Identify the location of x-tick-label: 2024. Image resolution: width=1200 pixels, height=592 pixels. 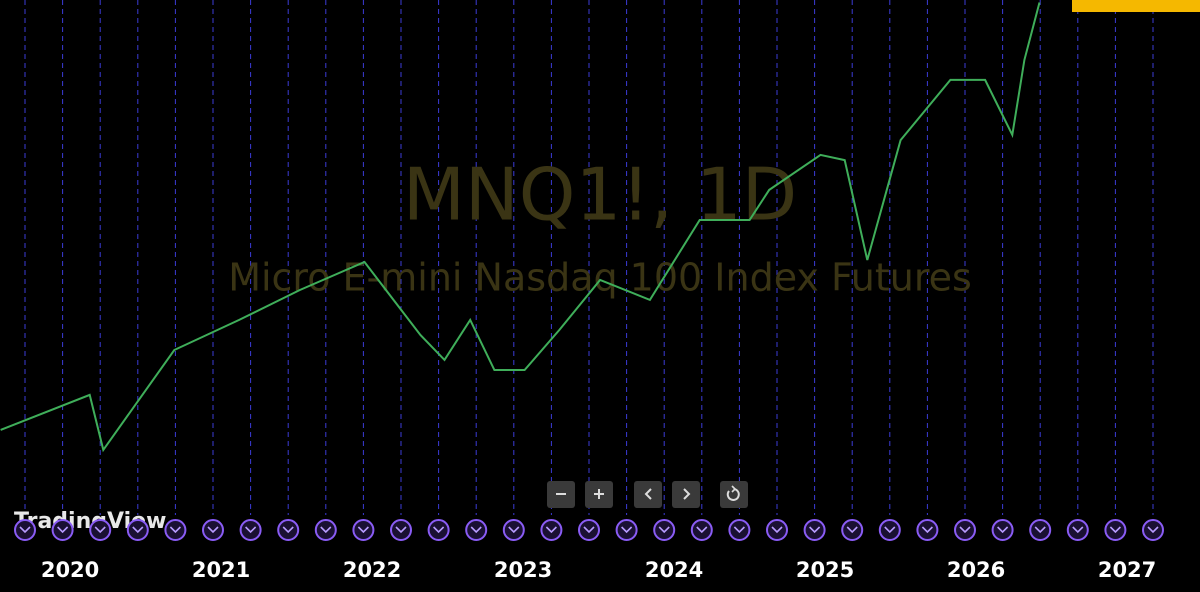
(674, 570).